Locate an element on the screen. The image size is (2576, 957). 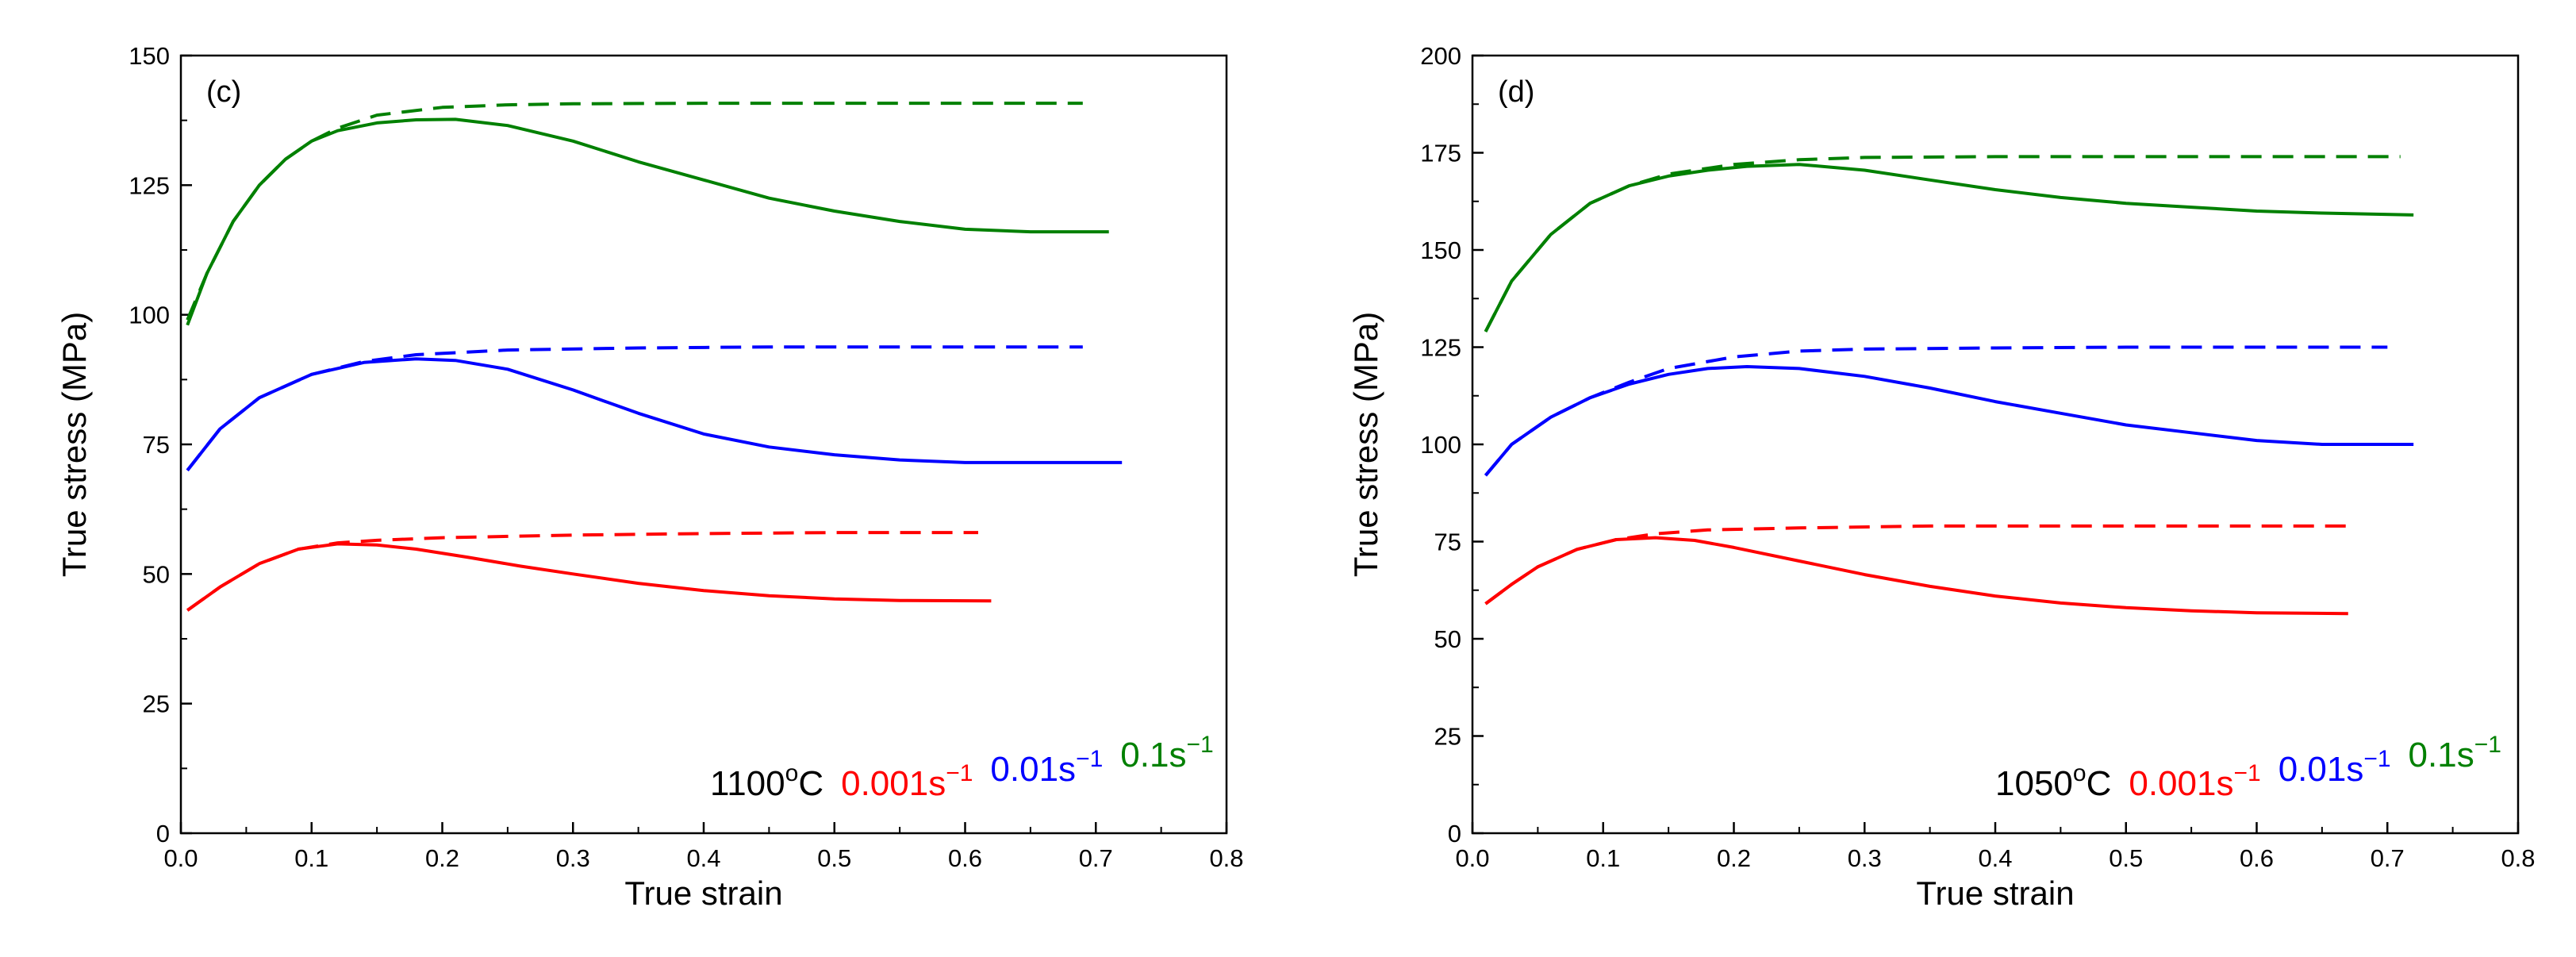
legend-temperature: 1100 is located at coordinates (747, 783).